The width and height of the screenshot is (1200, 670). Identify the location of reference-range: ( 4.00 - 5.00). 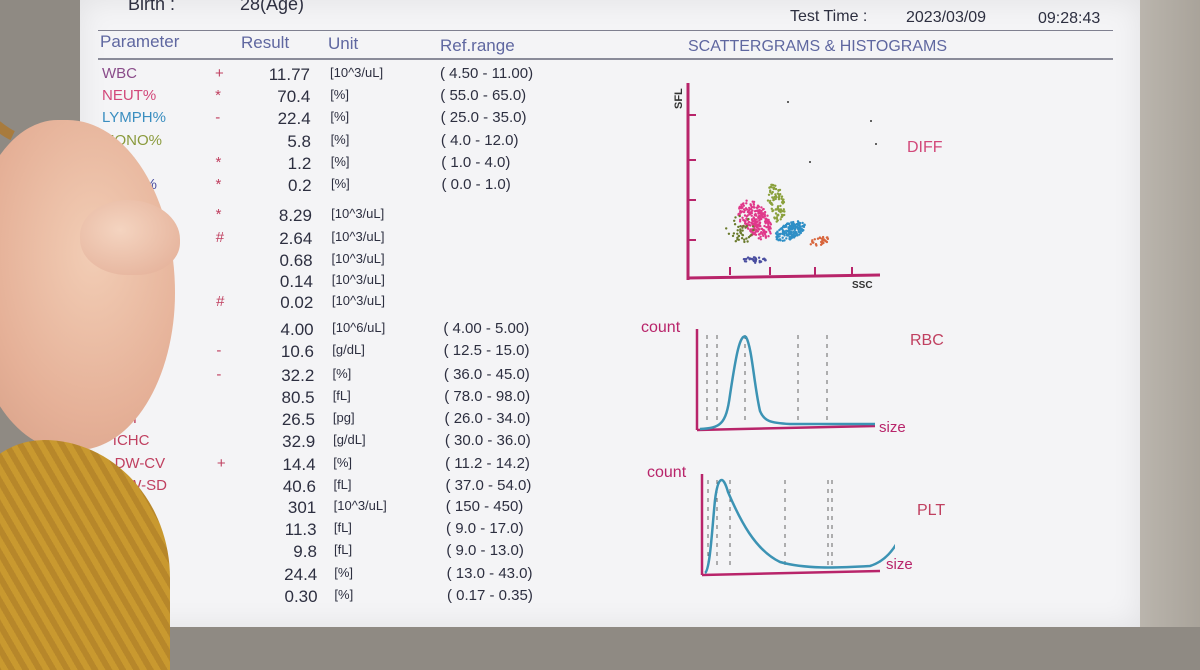
(486, 328).